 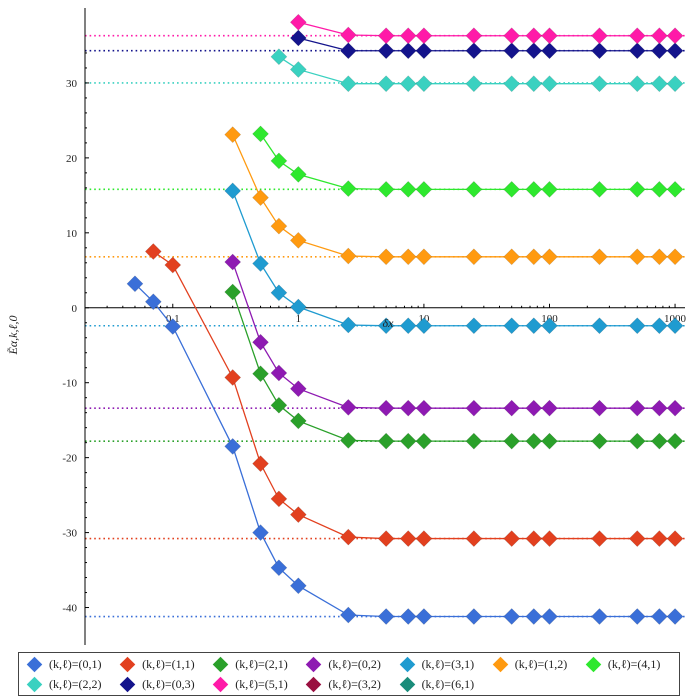 What do you see at coordinates (634, 663) in the screenshot?
I see `legend-label: (k,ℓ)=(4,1)` at bounding box center [634, 663].